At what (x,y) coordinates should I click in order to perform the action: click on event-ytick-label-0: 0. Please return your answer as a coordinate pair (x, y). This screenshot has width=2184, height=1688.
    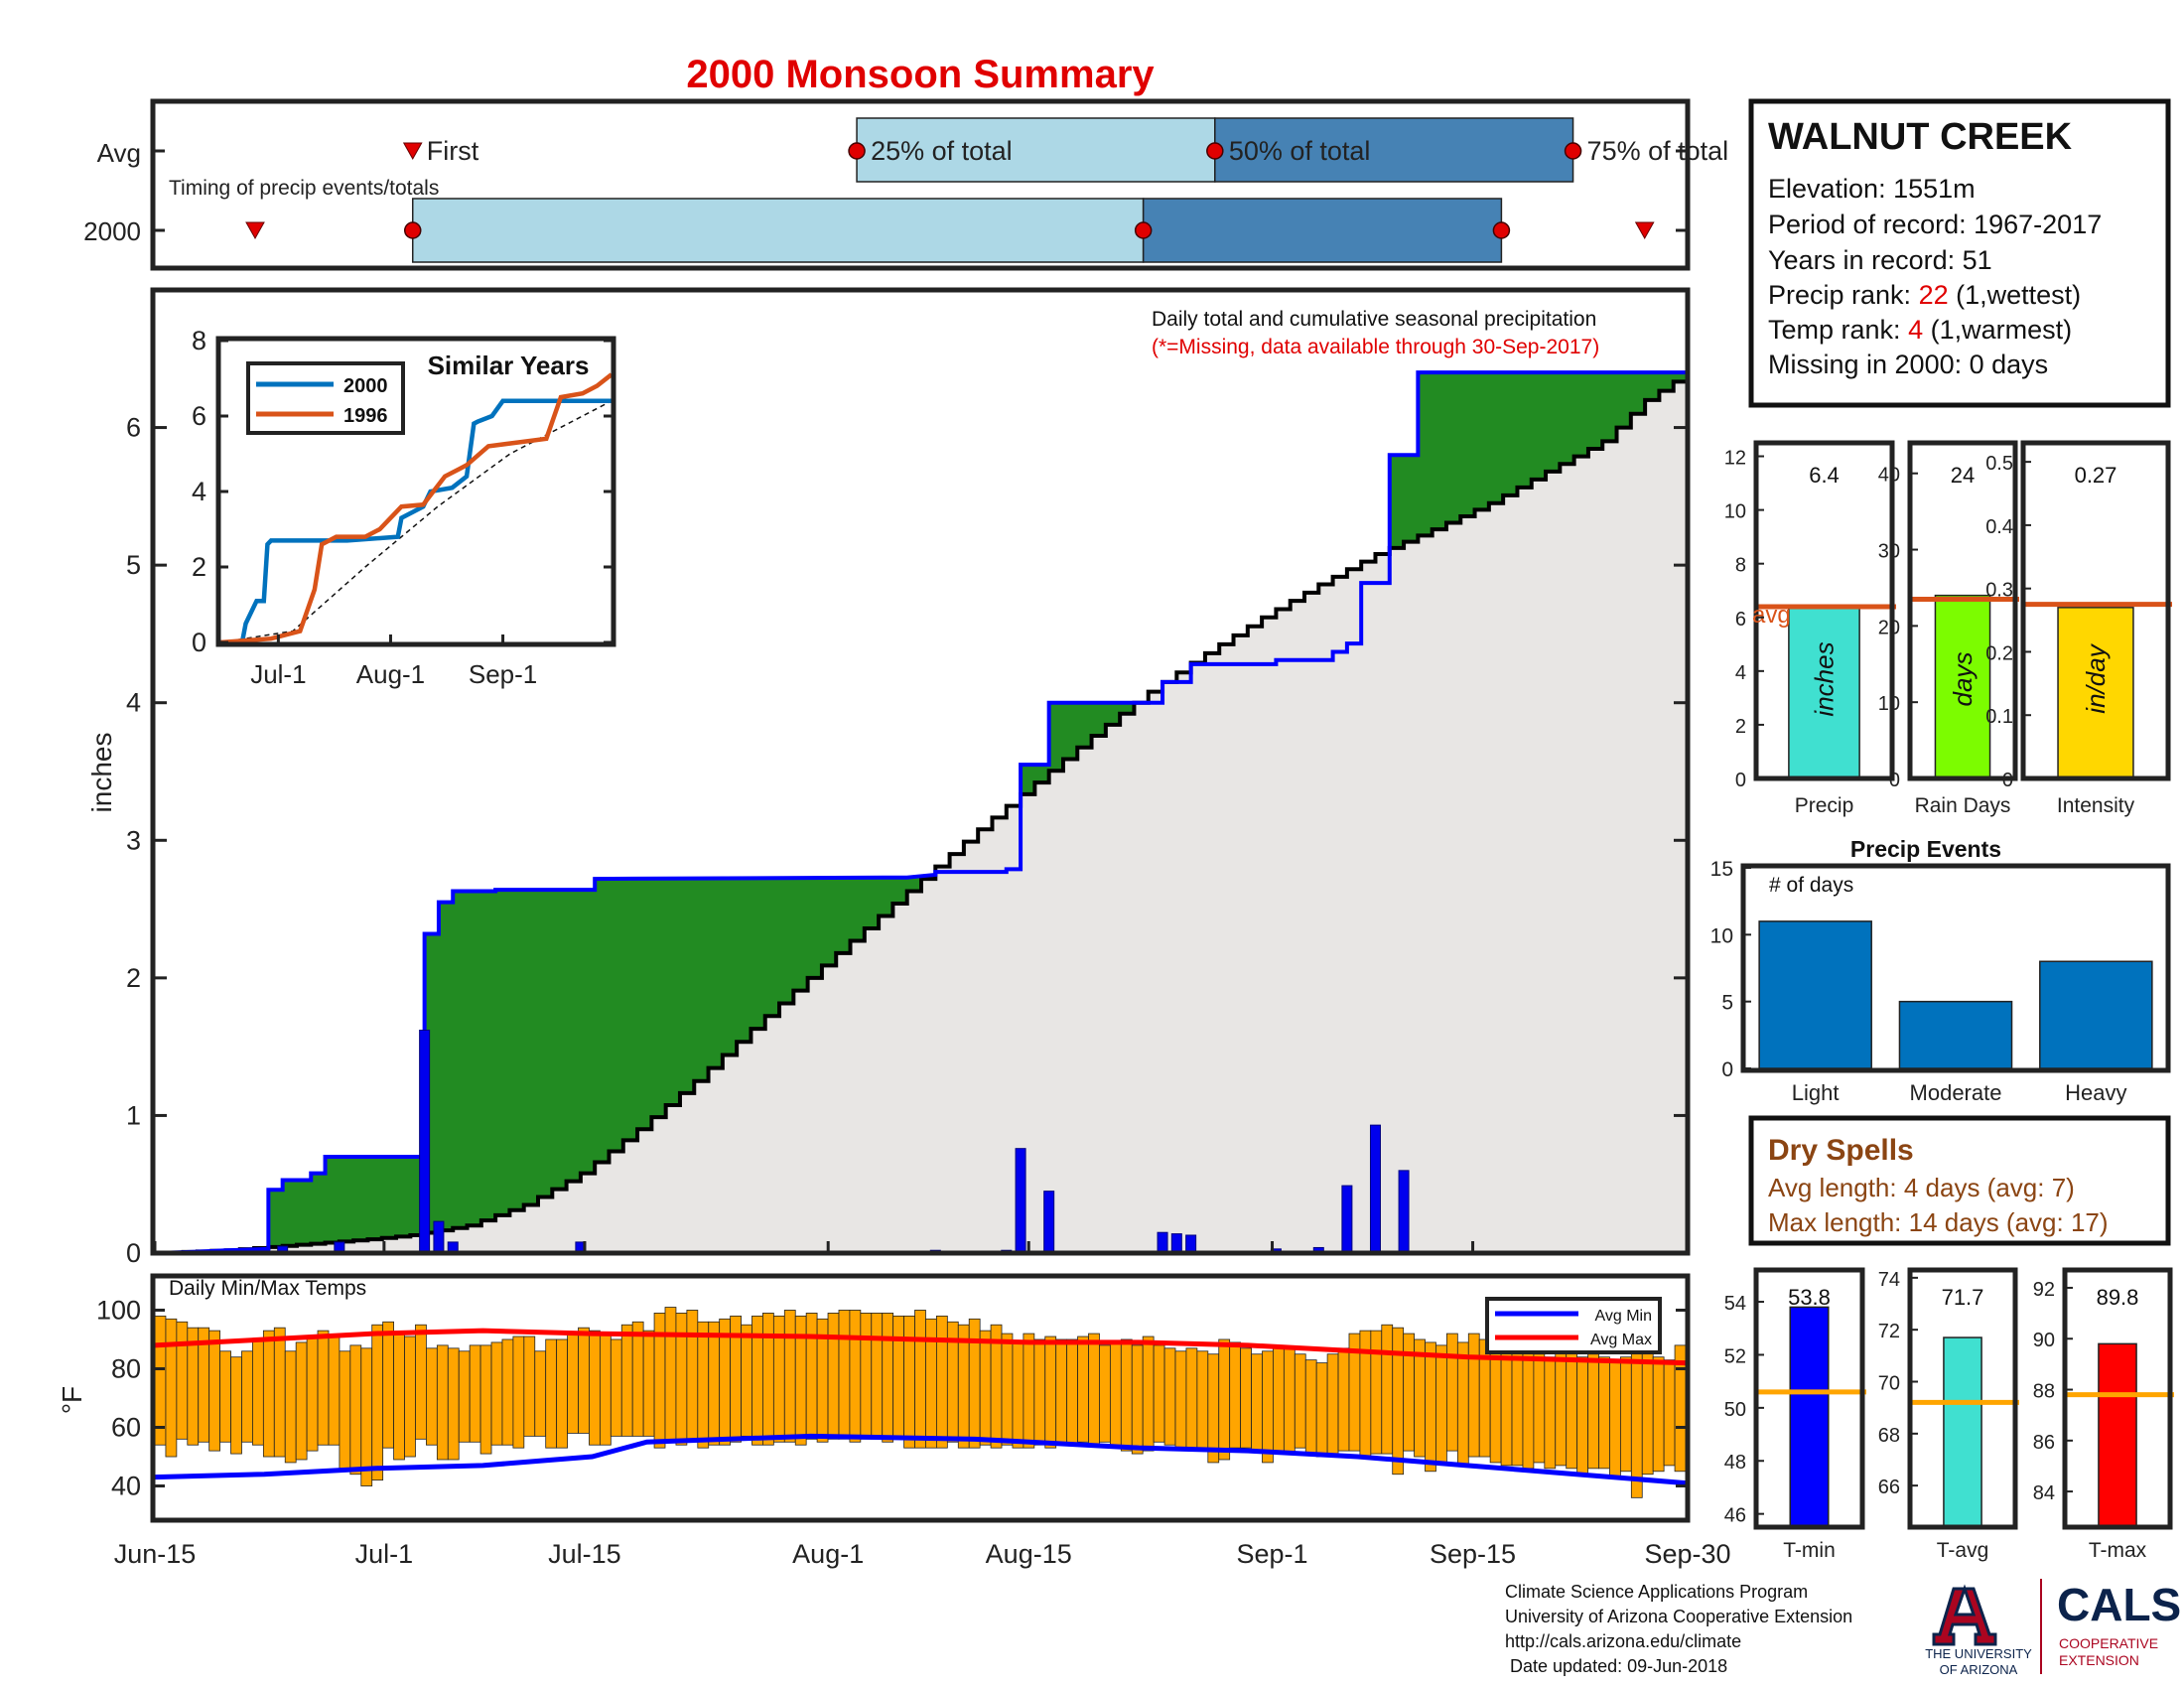
    Looking at the image, I should click on (1727, 1069).